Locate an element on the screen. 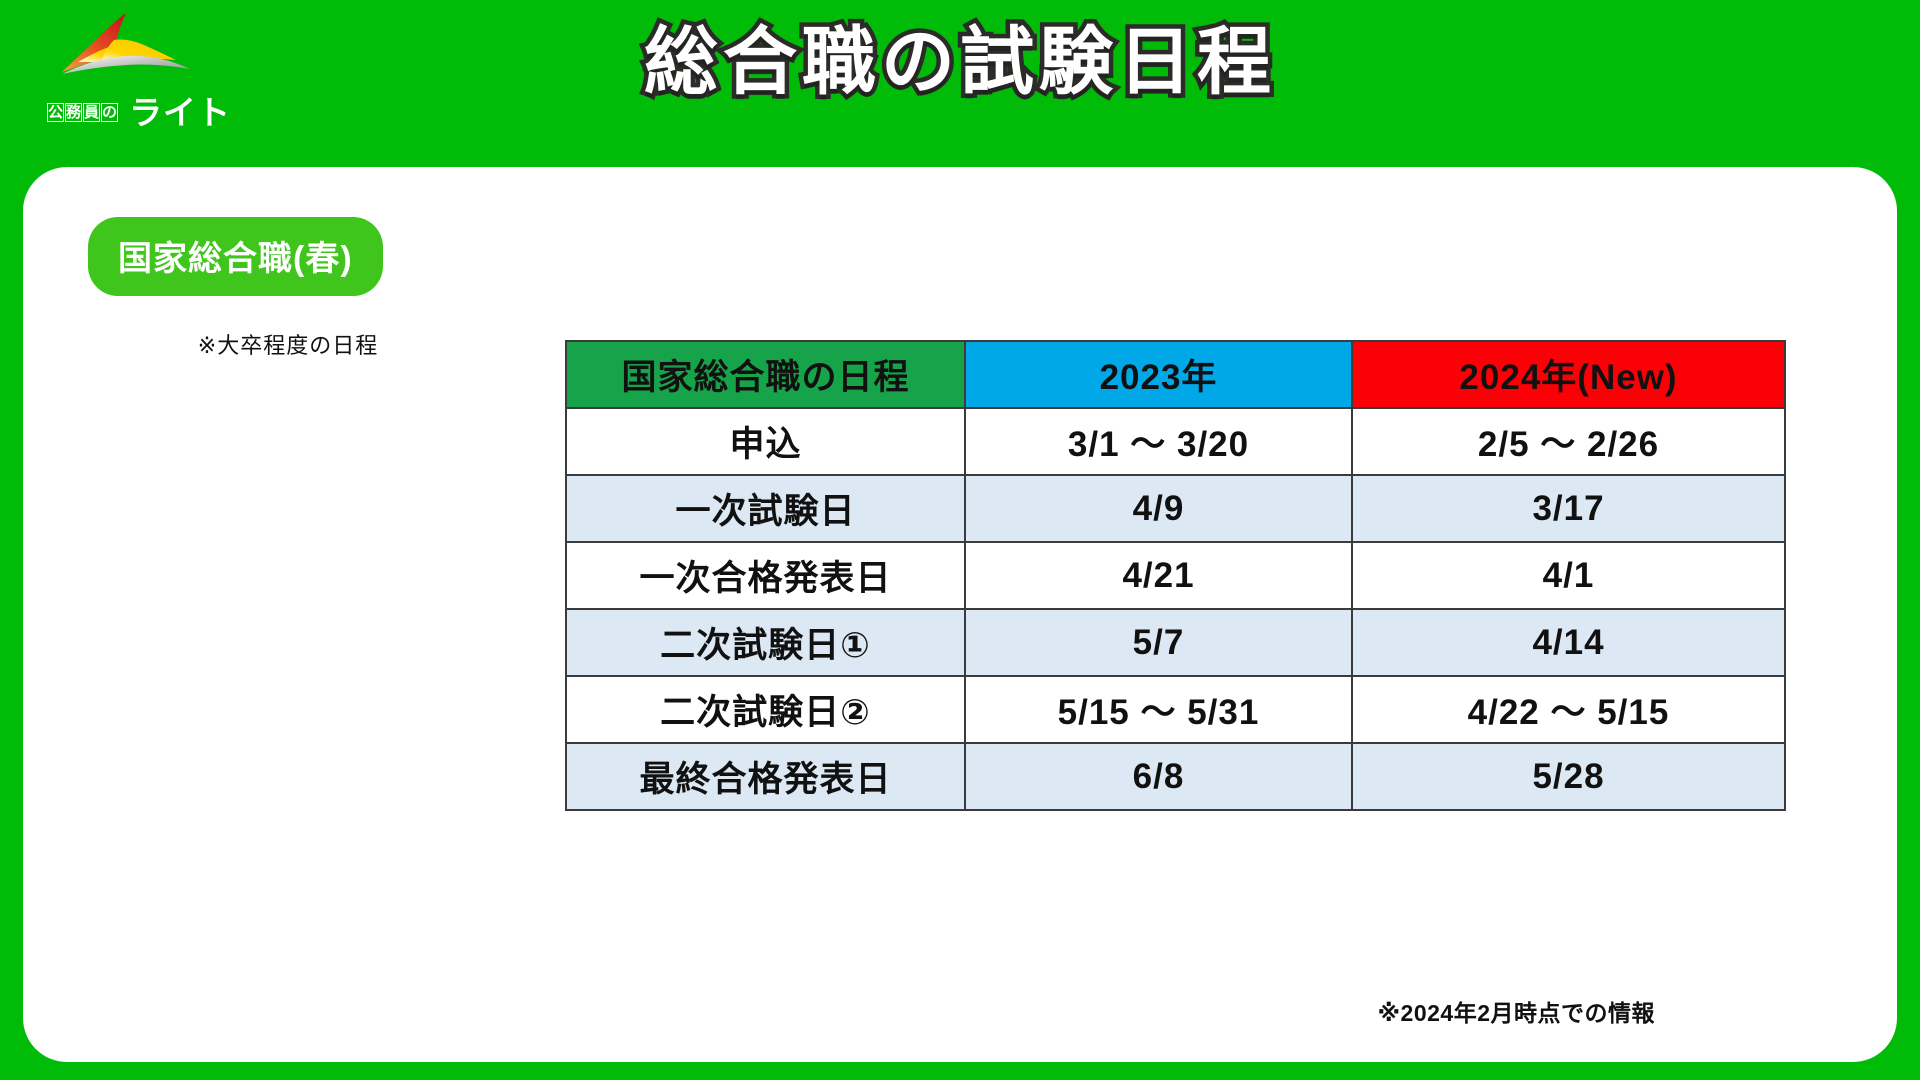 This screenshot has height=1080, width=1920. logo-wordmark: 公務員の ライト is located at coordinates (141, 112).